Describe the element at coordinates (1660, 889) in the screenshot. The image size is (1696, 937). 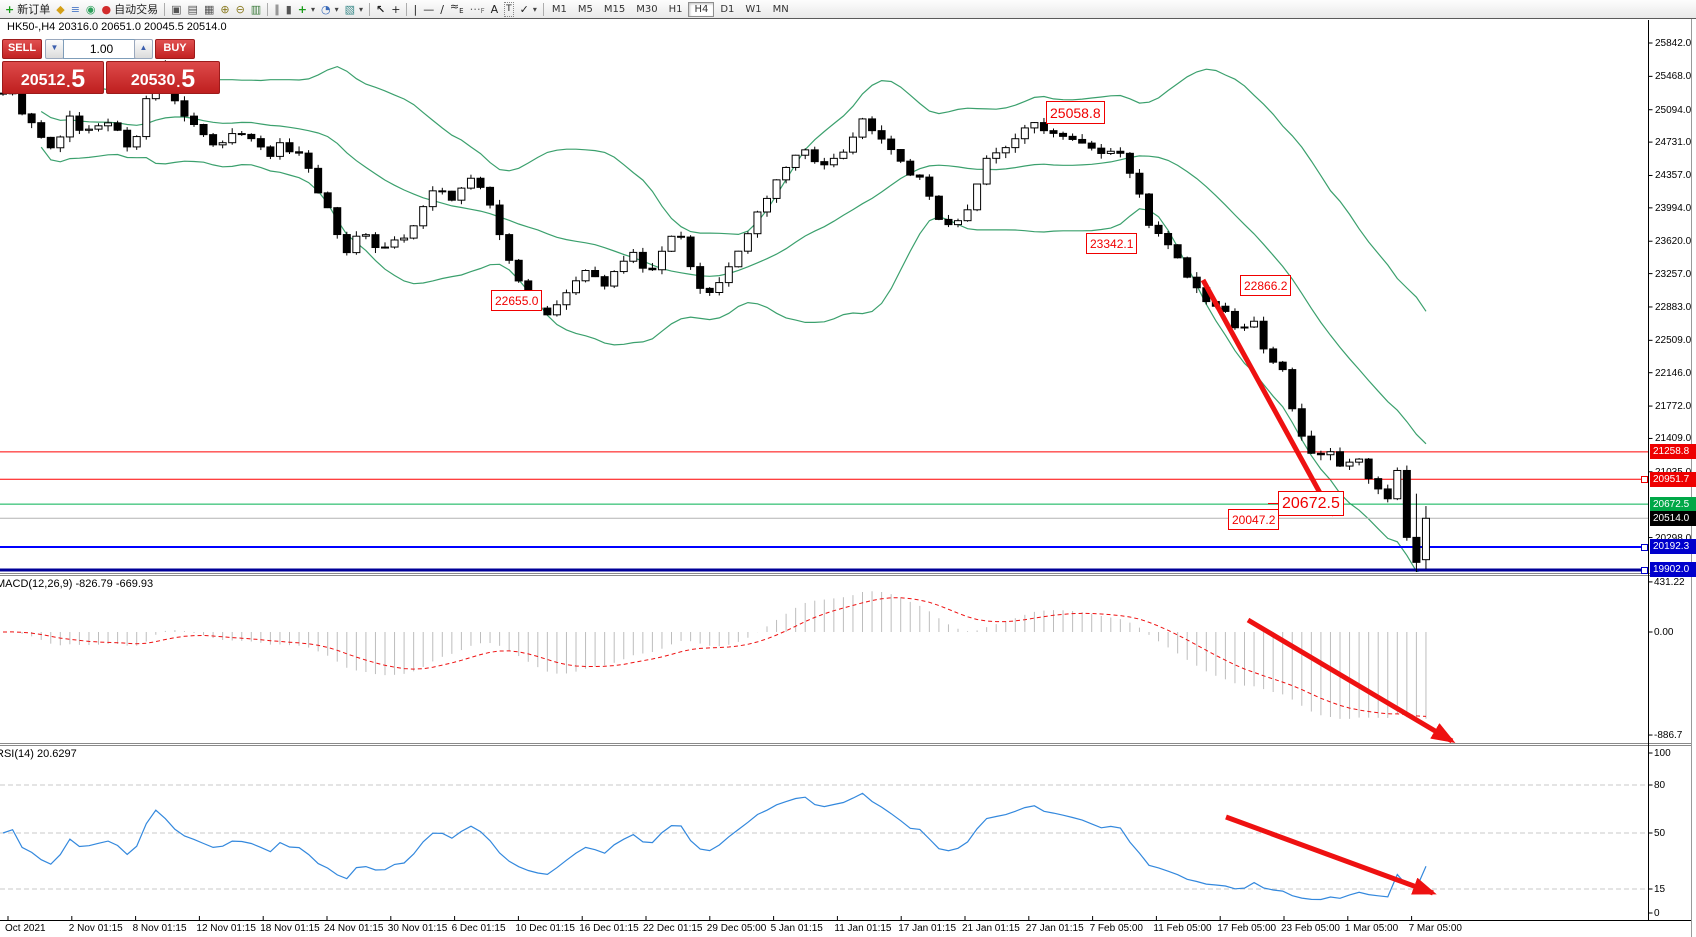
I see `rsi-scale-label: 15` at that location.